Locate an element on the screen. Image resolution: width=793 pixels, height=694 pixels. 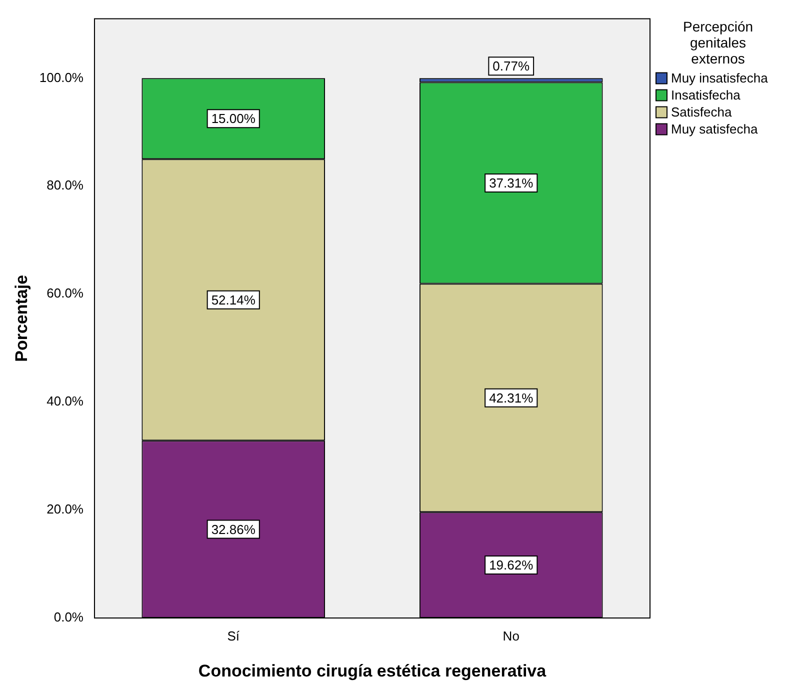
data-label: 15.00% is located at coordinates (233, 118).